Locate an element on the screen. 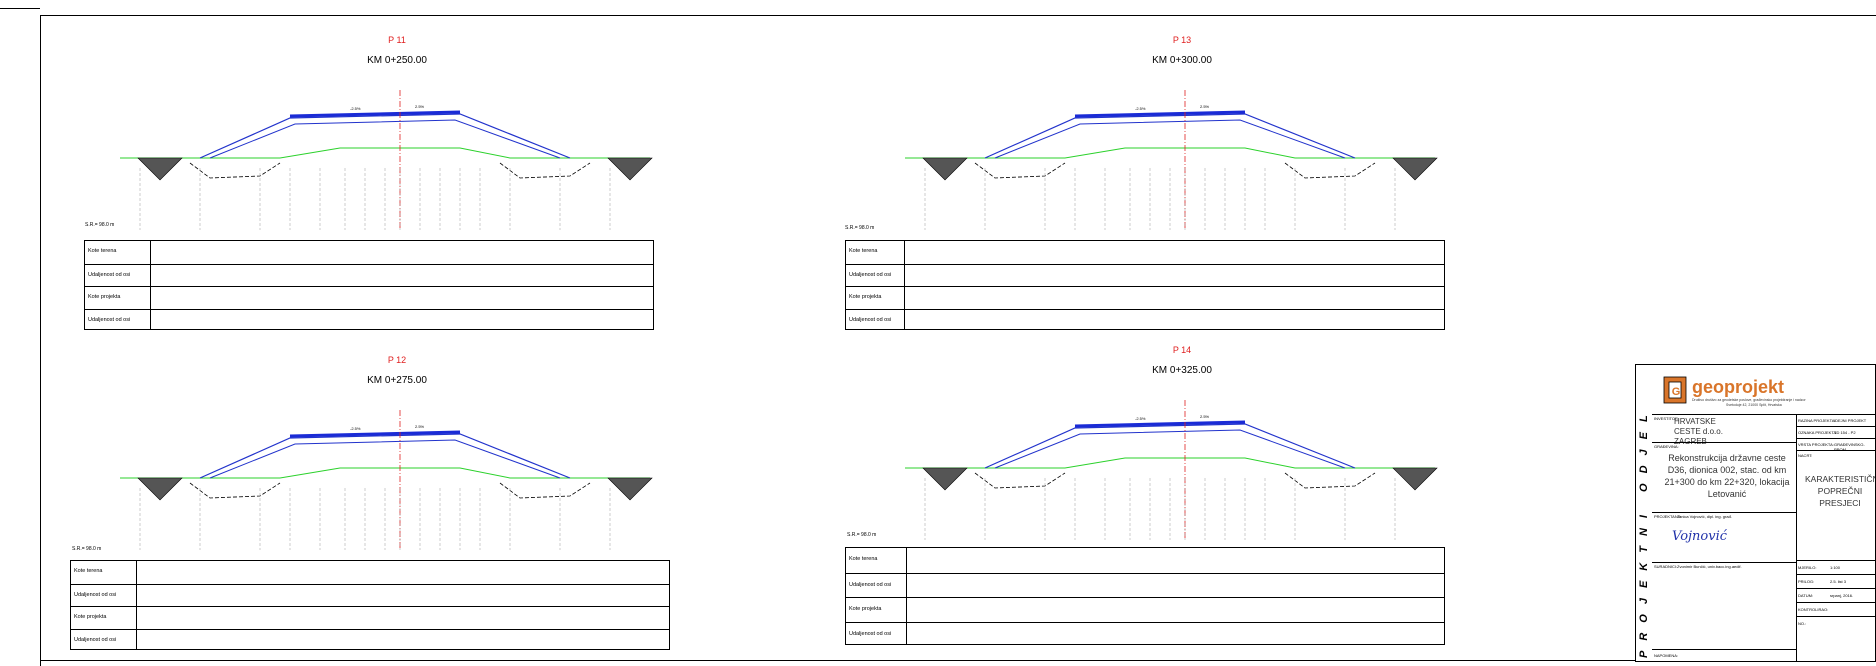 Image resolution: width=1876 pixels, height=666 pixels. designer-label: PROJEKTANT: is located at coordinates (1667, 516).